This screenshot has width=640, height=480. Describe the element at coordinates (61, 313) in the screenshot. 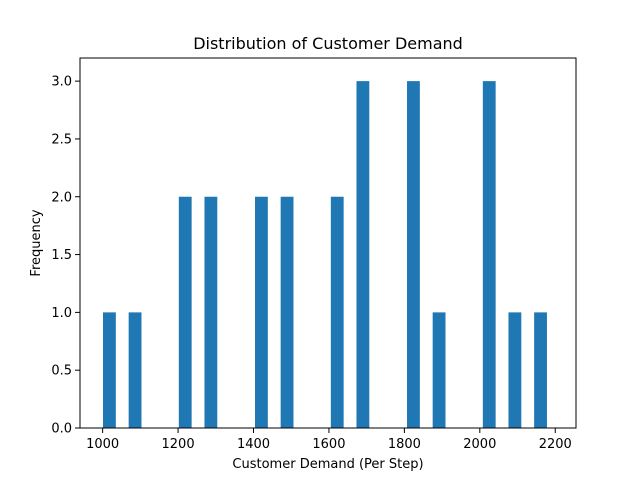

I see `y-tick-label: 1.0` at that location.